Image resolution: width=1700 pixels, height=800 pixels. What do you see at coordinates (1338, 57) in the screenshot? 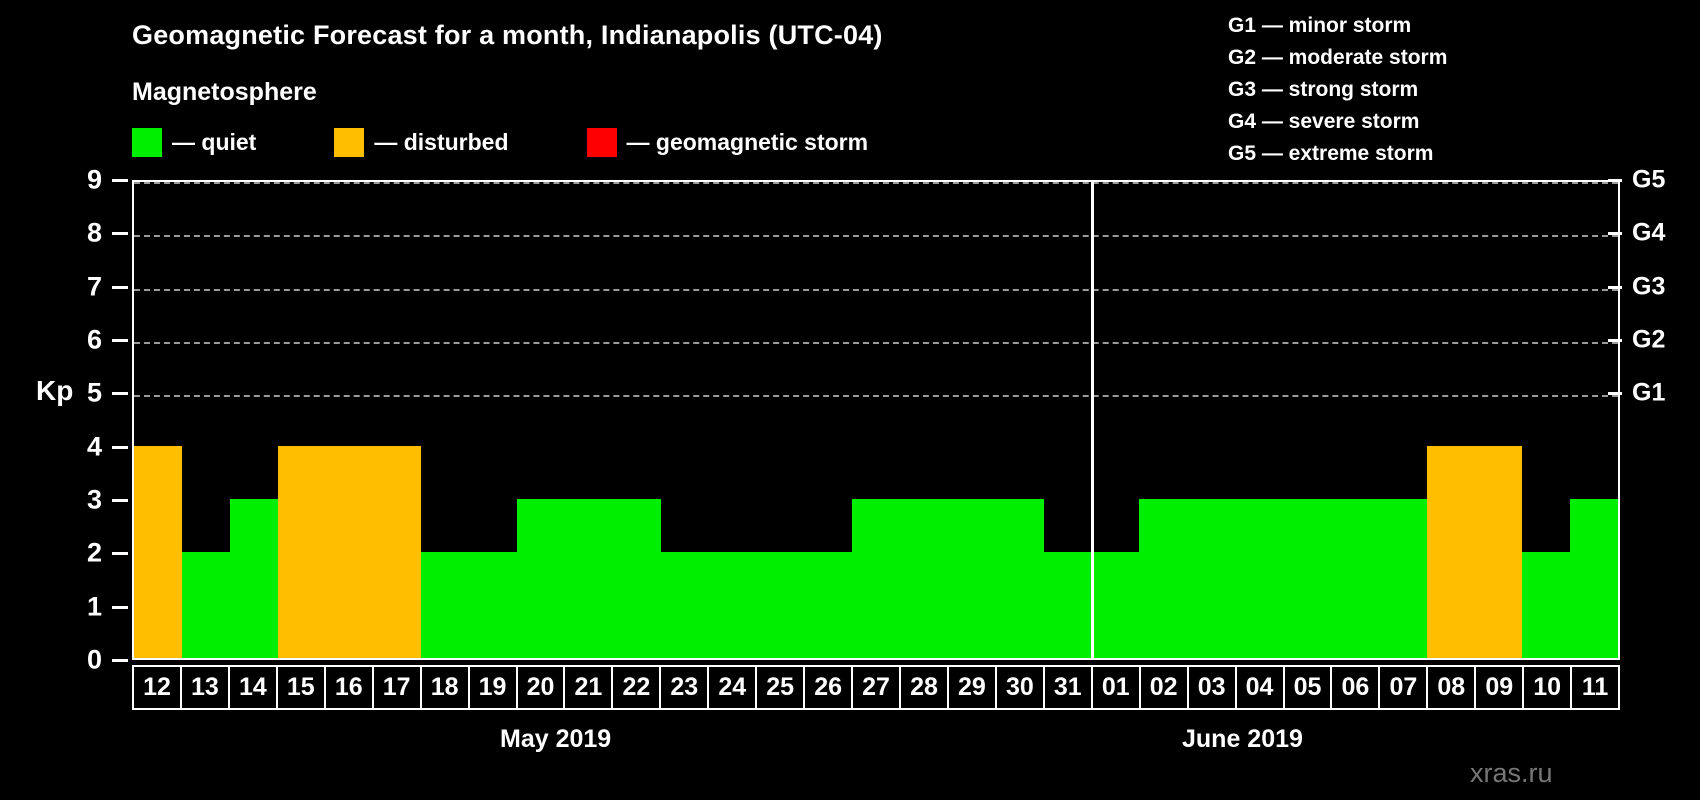
I see `storm-scale-line-g2: G2 — moderate storm` at bounding box center [1338, 57].